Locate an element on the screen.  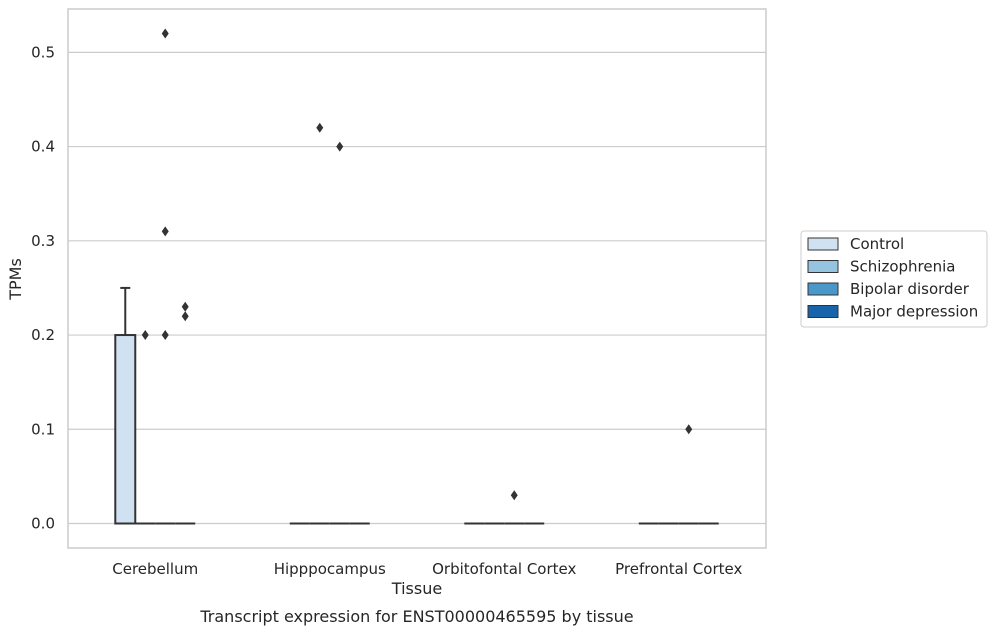
y-axis-ticks: 0.0 0.1 0.2 0.3 0.4 0.5 is located at coordinates (43, 287).